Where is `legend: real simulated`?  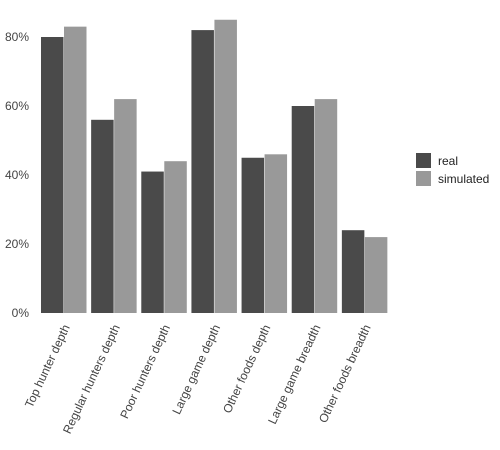
legend: real simulated is located at coordinates (452, 169).